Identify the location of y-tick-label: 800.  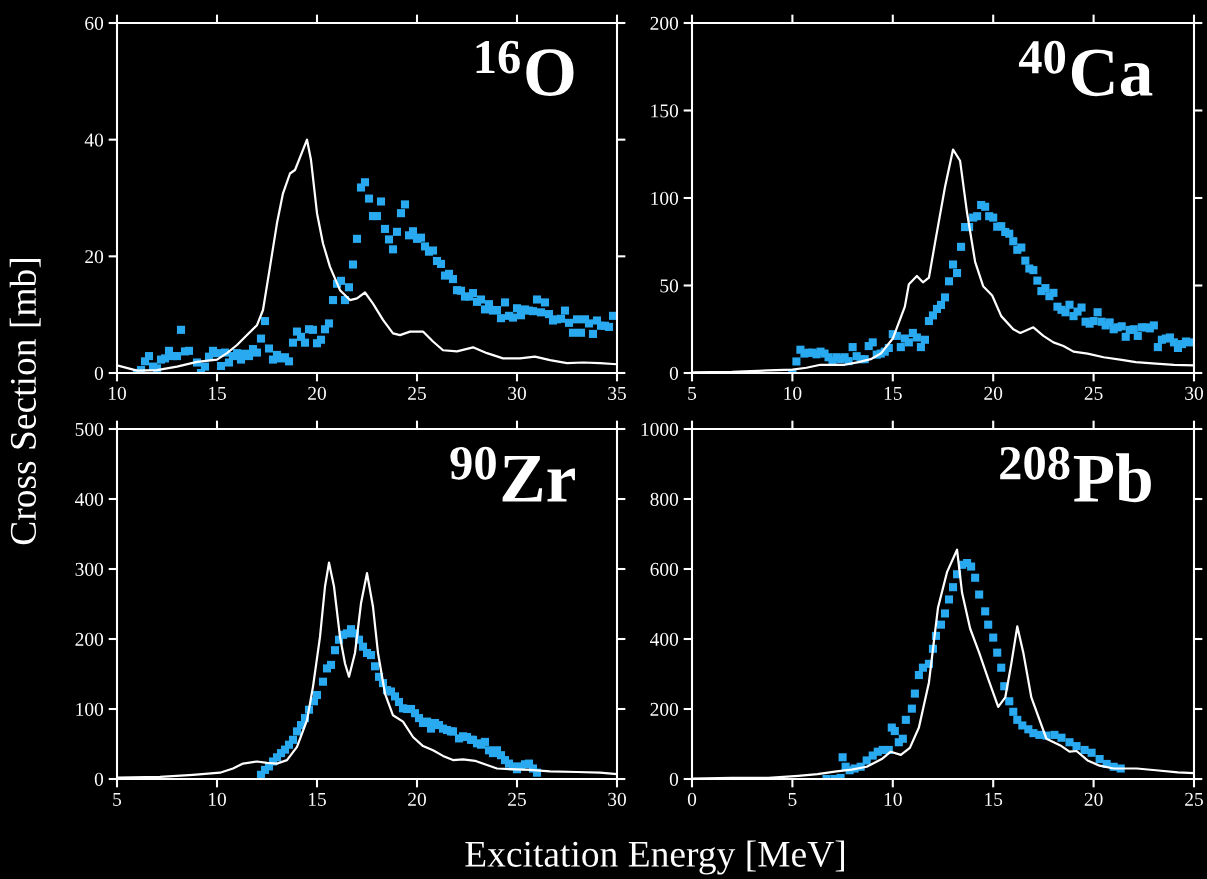
(664, 499).